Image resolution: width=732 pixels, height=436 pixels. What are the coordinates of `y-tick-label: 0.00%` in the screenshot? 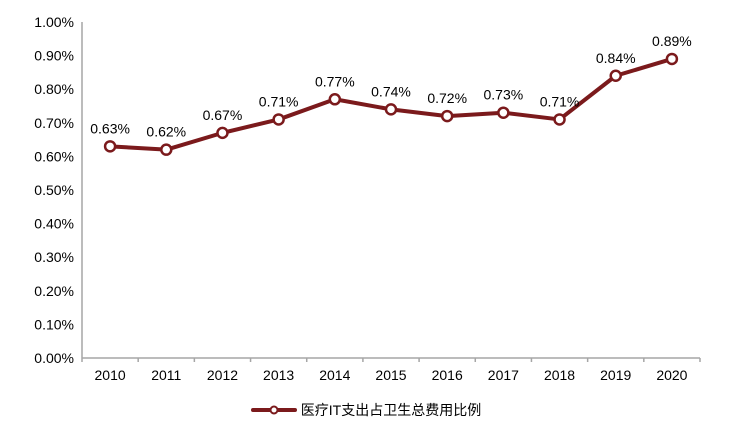 It's located at (54, 358).